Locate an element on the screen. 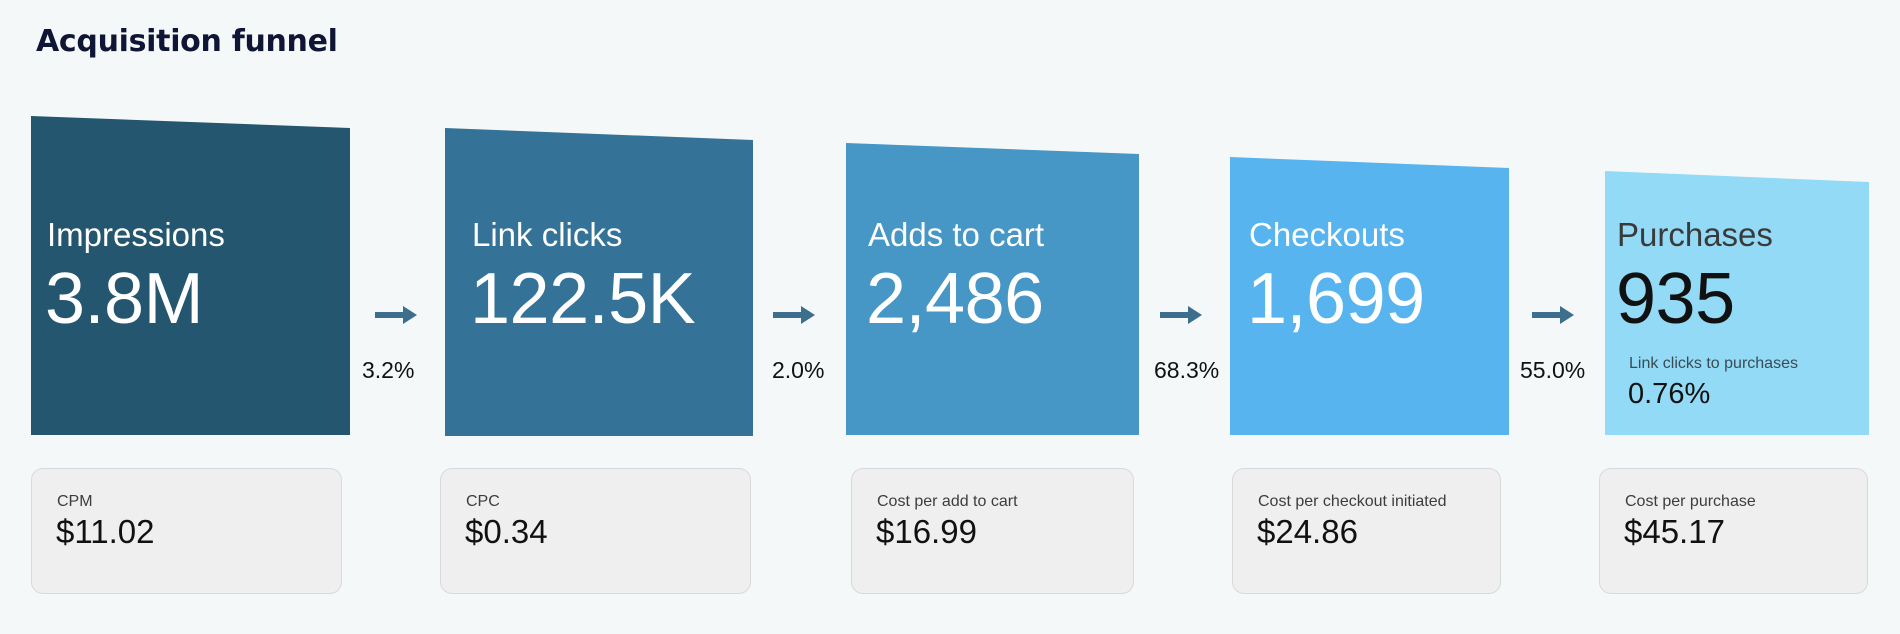  stage-adds-to-cart: Adds to cart 2,486 is located at coordinates (992, 289).